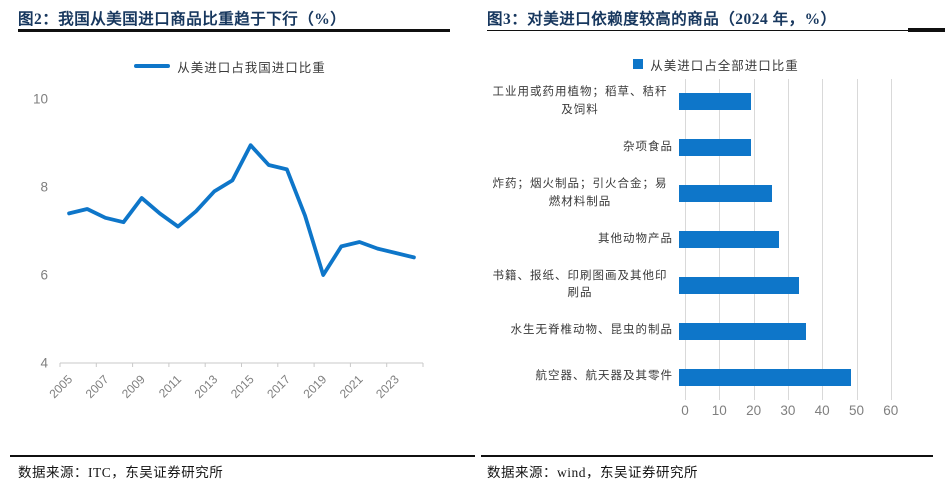 The width and height of the screenshot is (951, 490). What do you see at coordinates (926, 30) in the screenshot?
I see `figure-3-title-rule-end-cap` at bounding box center [926, 30].